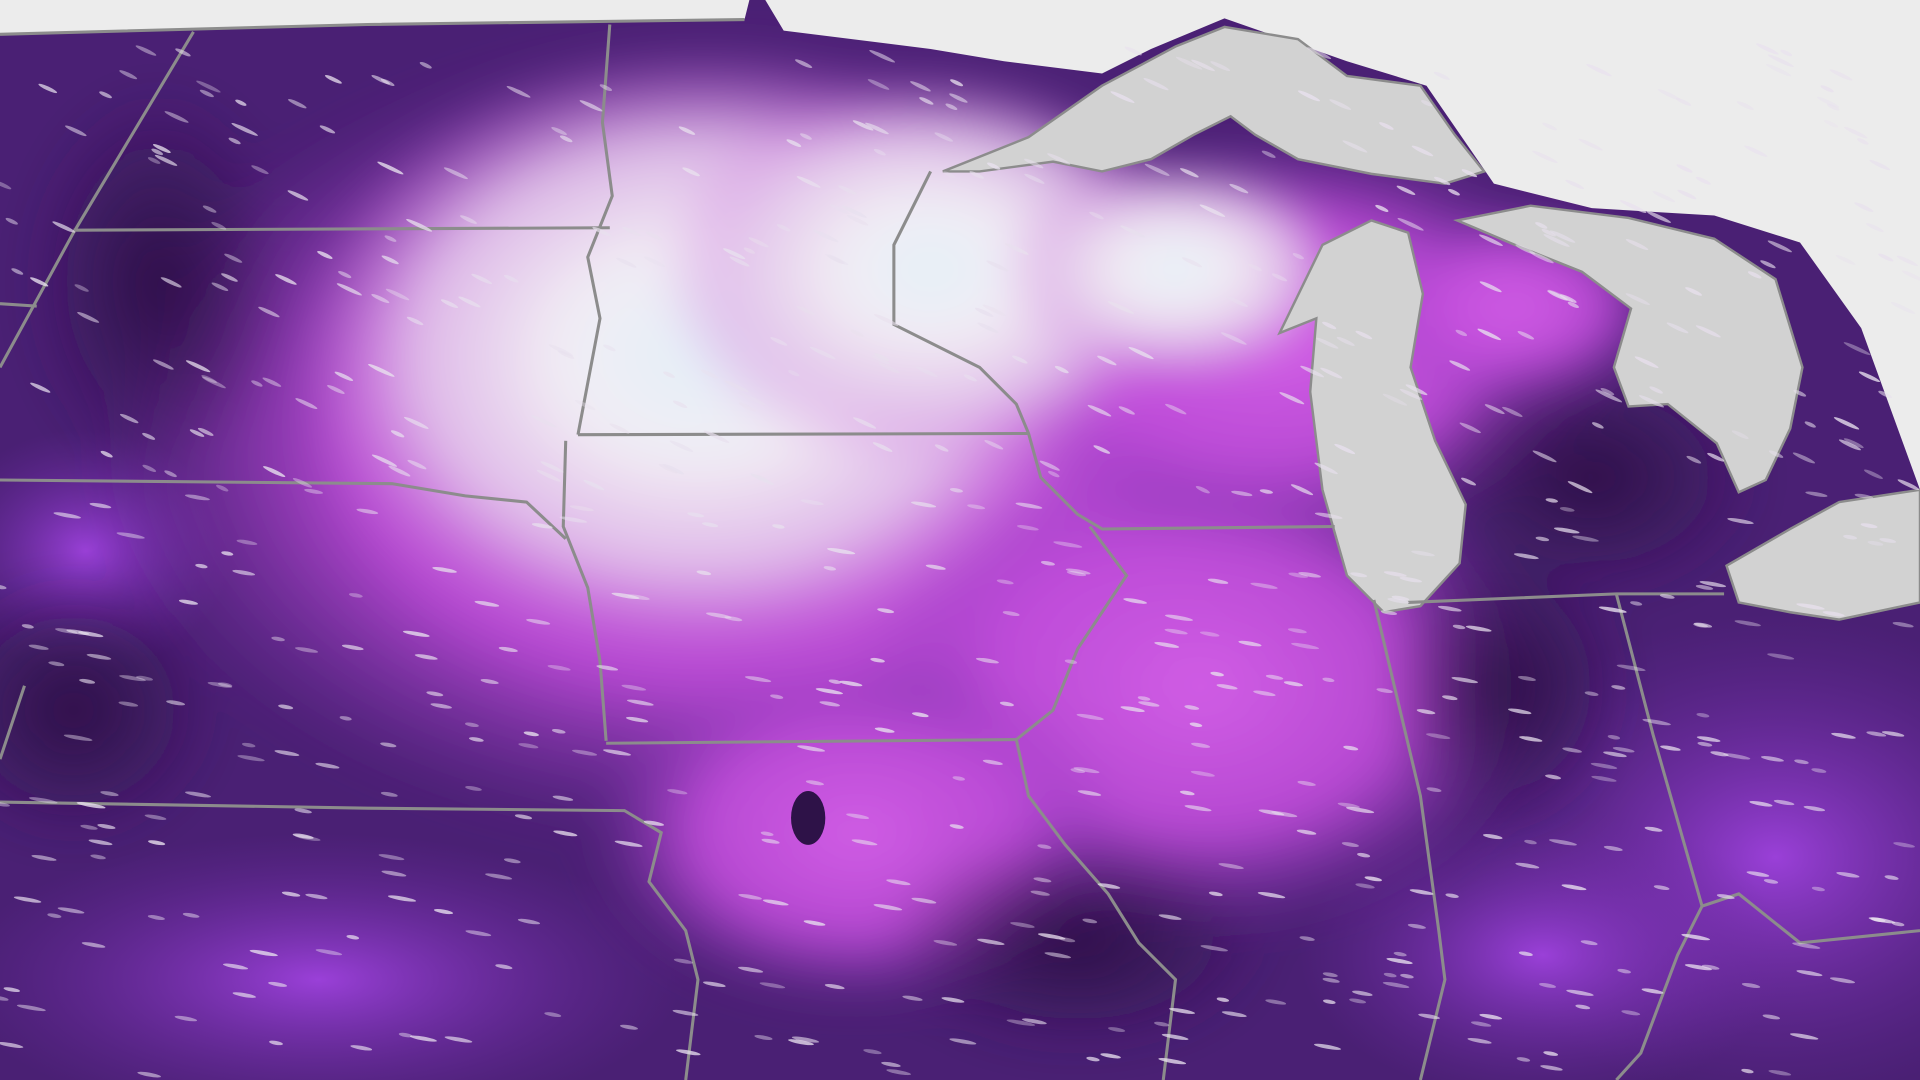 The image size is (1920, 1080). What do you see at coordinates (1628, 349) in the screenshot?
I see `lake-huron` at bounding box center [1628, 349].